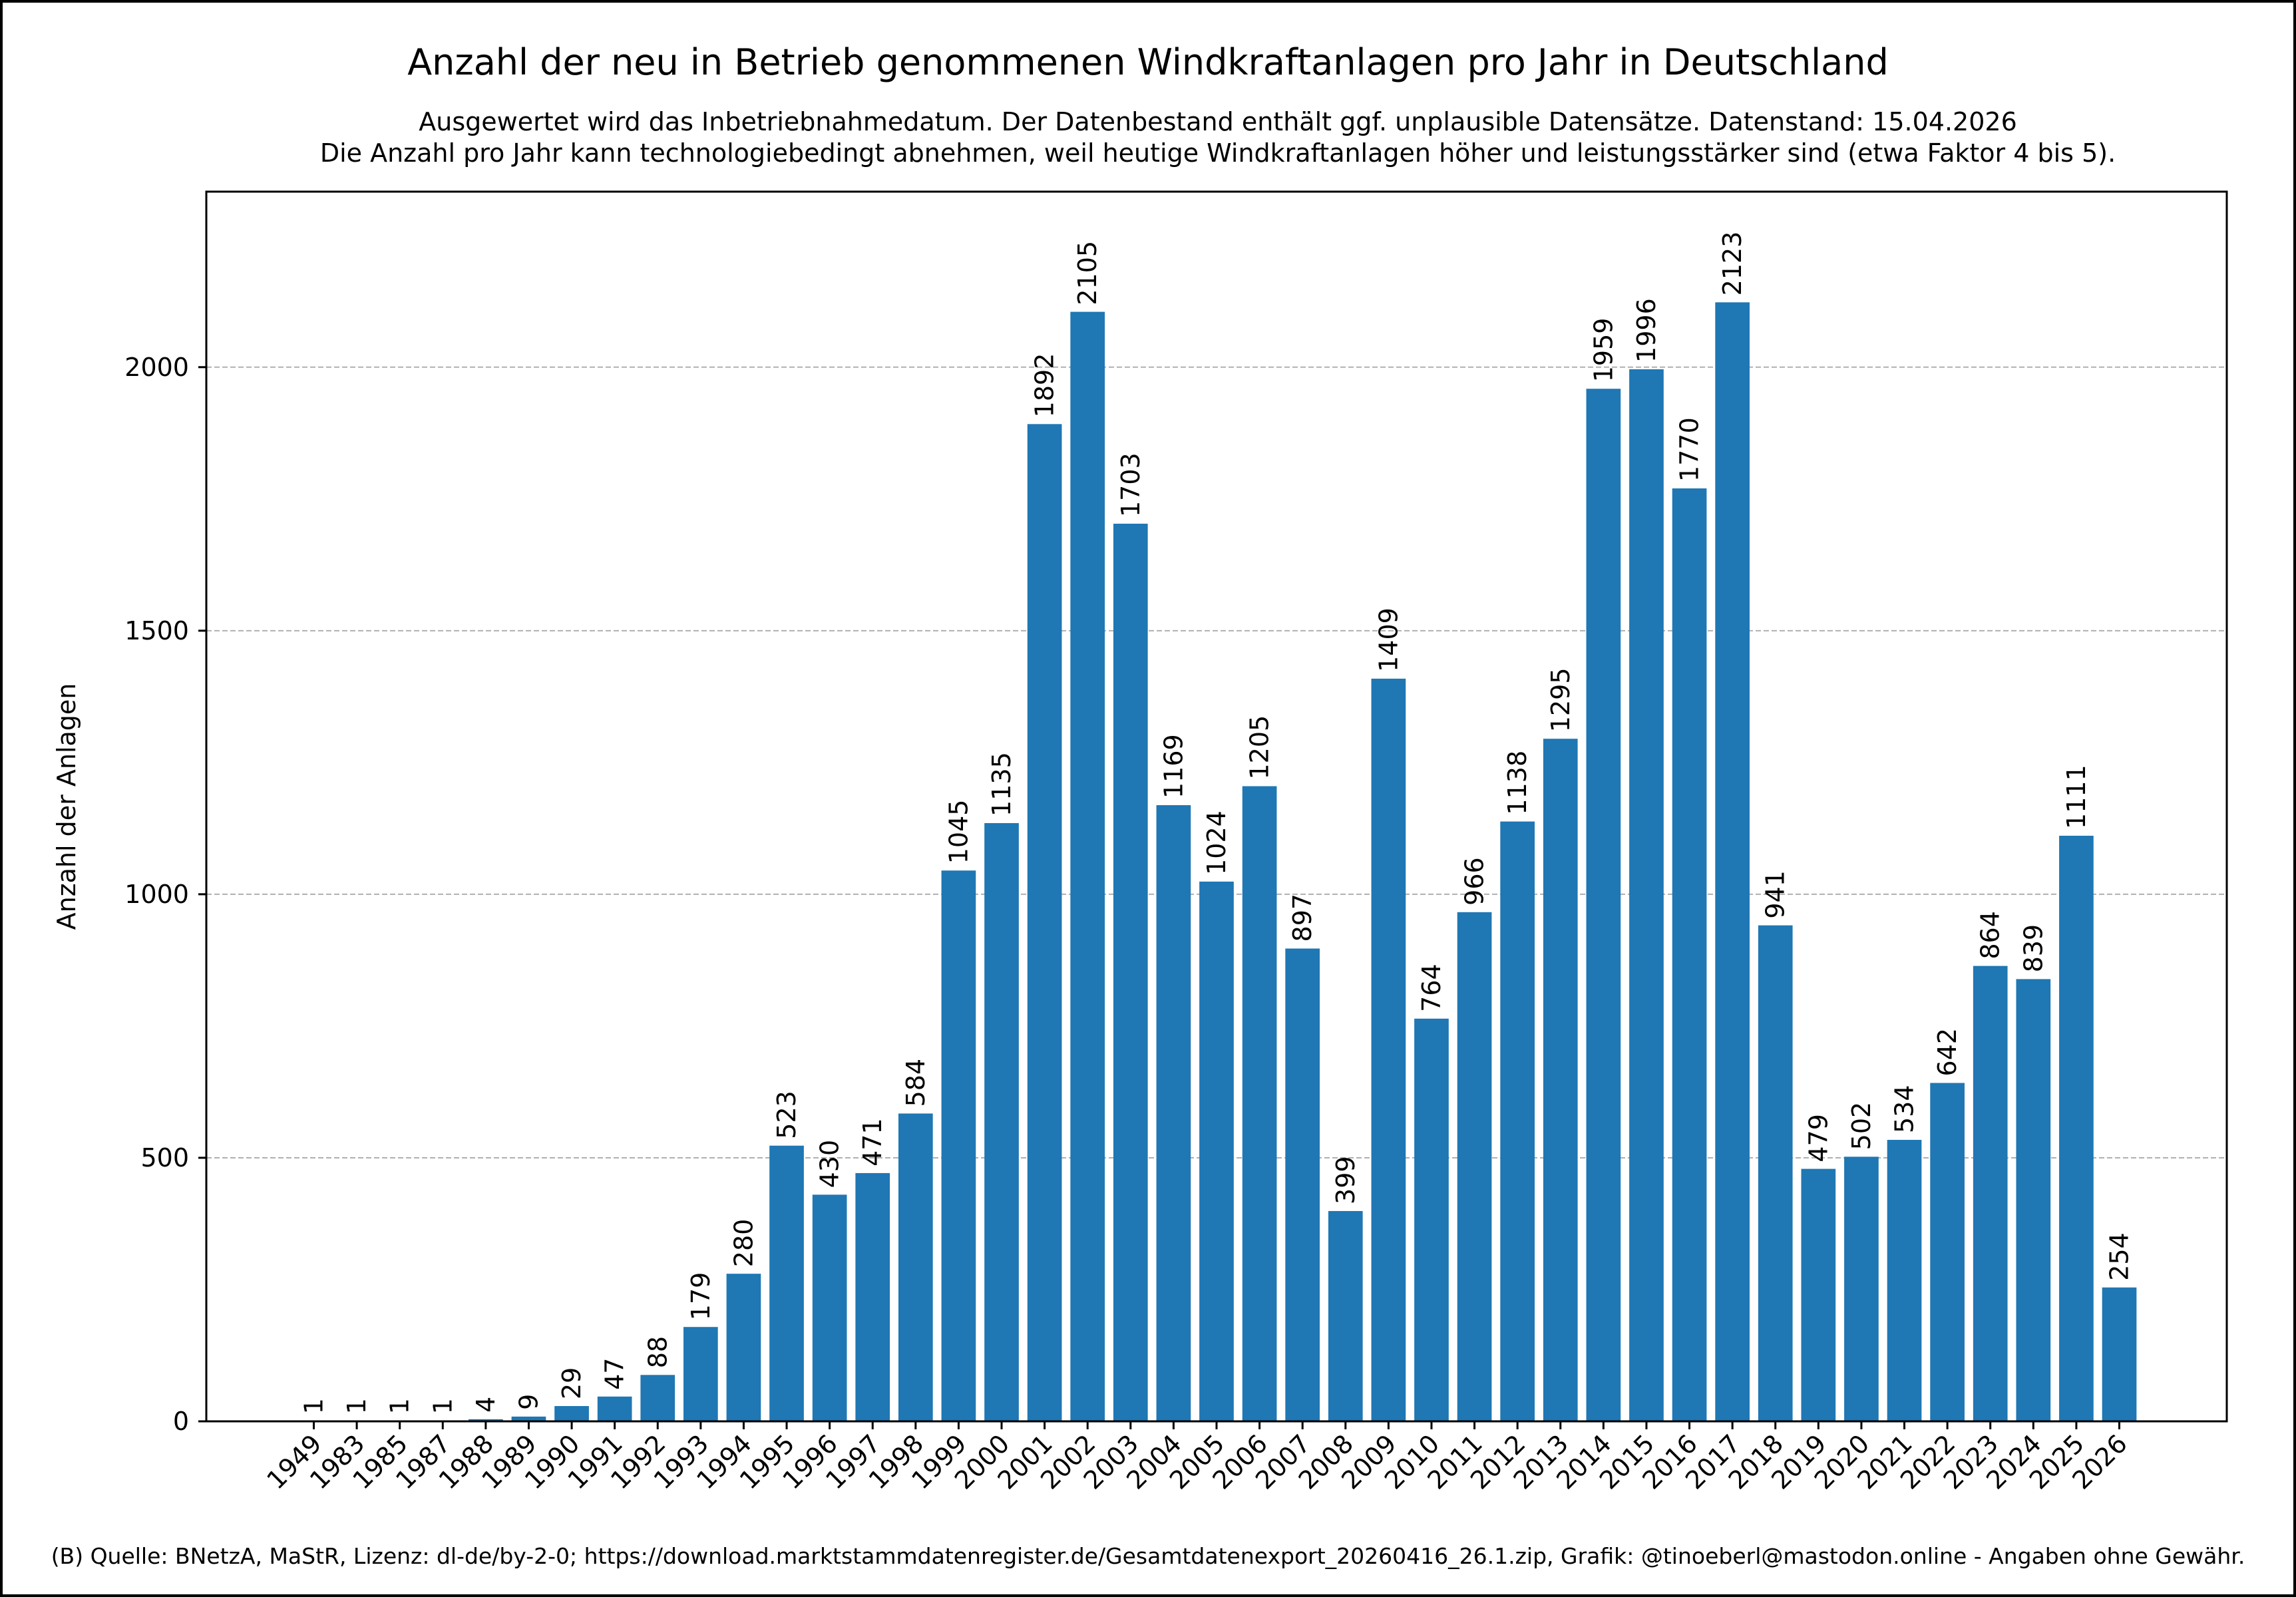 This screenshot has width=2296, height=1597. Describe the element at coordinates (958, 832) in the screenshot. I see `value-label: 1045` at that location.